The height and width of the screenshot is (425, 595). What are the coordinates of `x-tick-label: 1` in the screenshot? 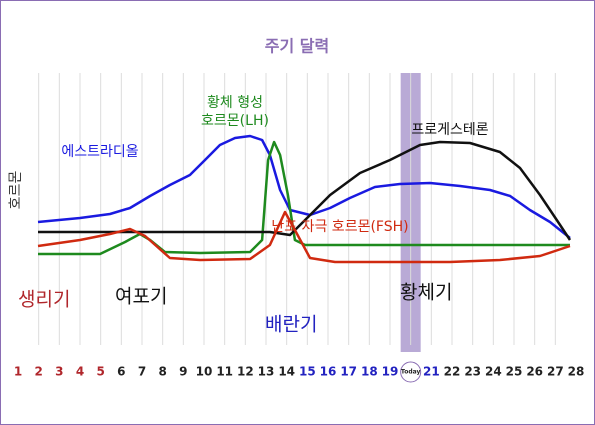 It's located at (18, 372).